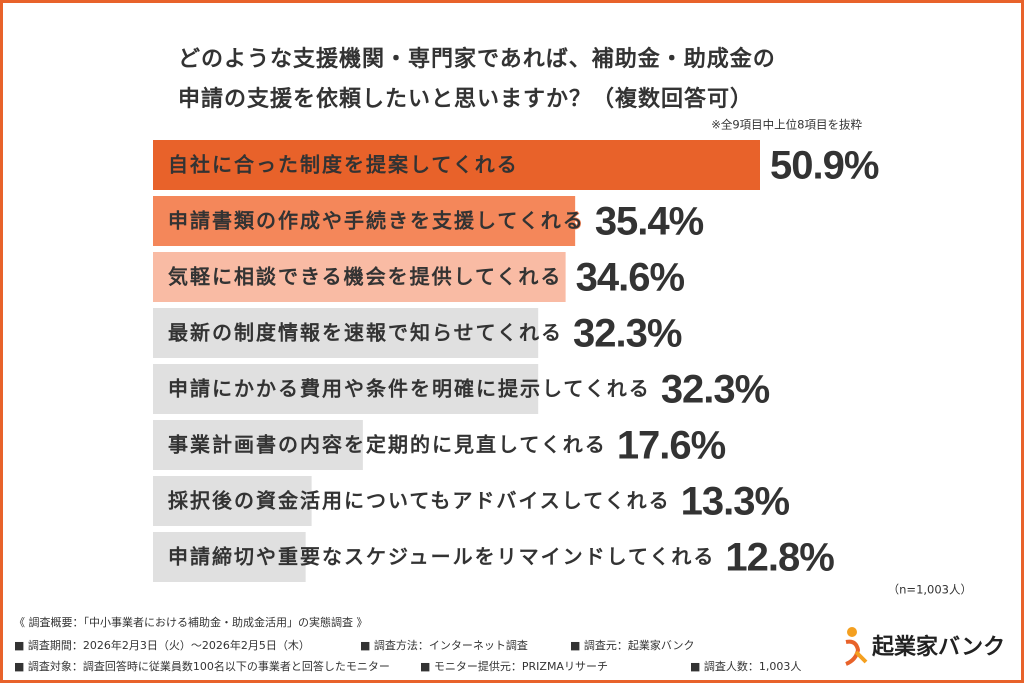 The height and width of the screenshot is (683, 1024). Describe the element at coordinates (632, 645) in the screenshot. I see `survey-source: ■ 調査元：起業家バンク` at that location.